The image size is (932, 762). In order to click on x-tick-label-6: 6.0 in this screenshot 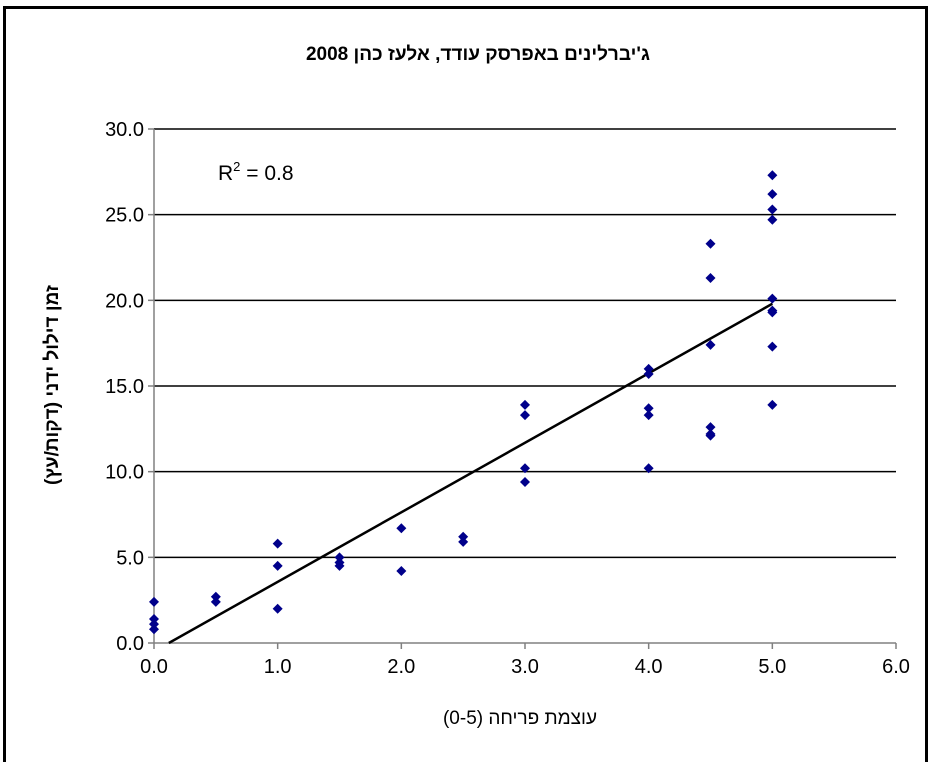, I will do `click(896, 667)`.